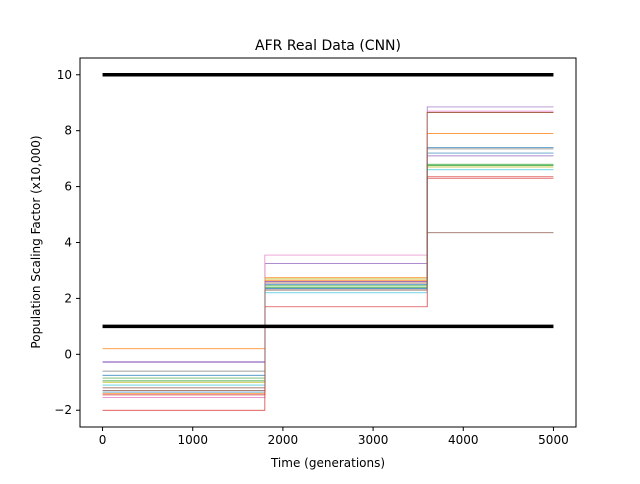 The image size is (640, 484). What do you see at coordinates (328, 46) in the screenshot?
I see `chart-title: AFR Real Data (CNN)` at bounding box center [328, 46].